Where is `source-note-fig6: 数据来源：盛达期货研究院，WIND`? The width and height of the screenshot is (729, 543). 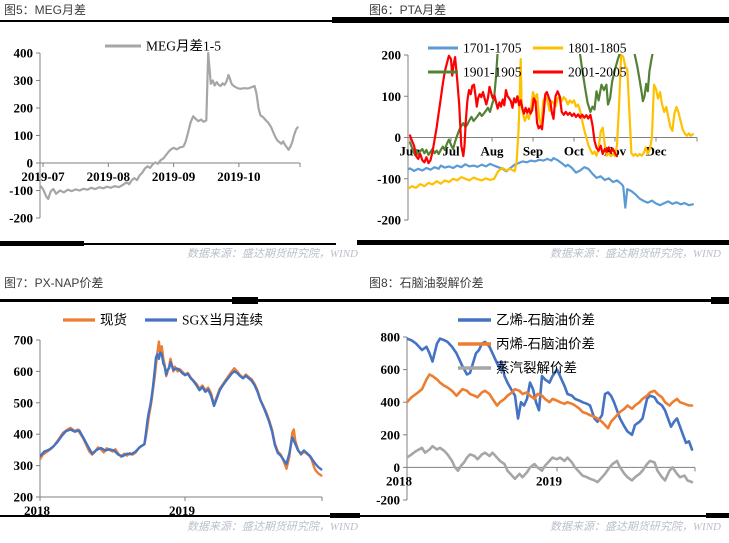
source-note-fig6: 数据来源：盛达期货研究院，WIND is located at coordinates (635, 254).